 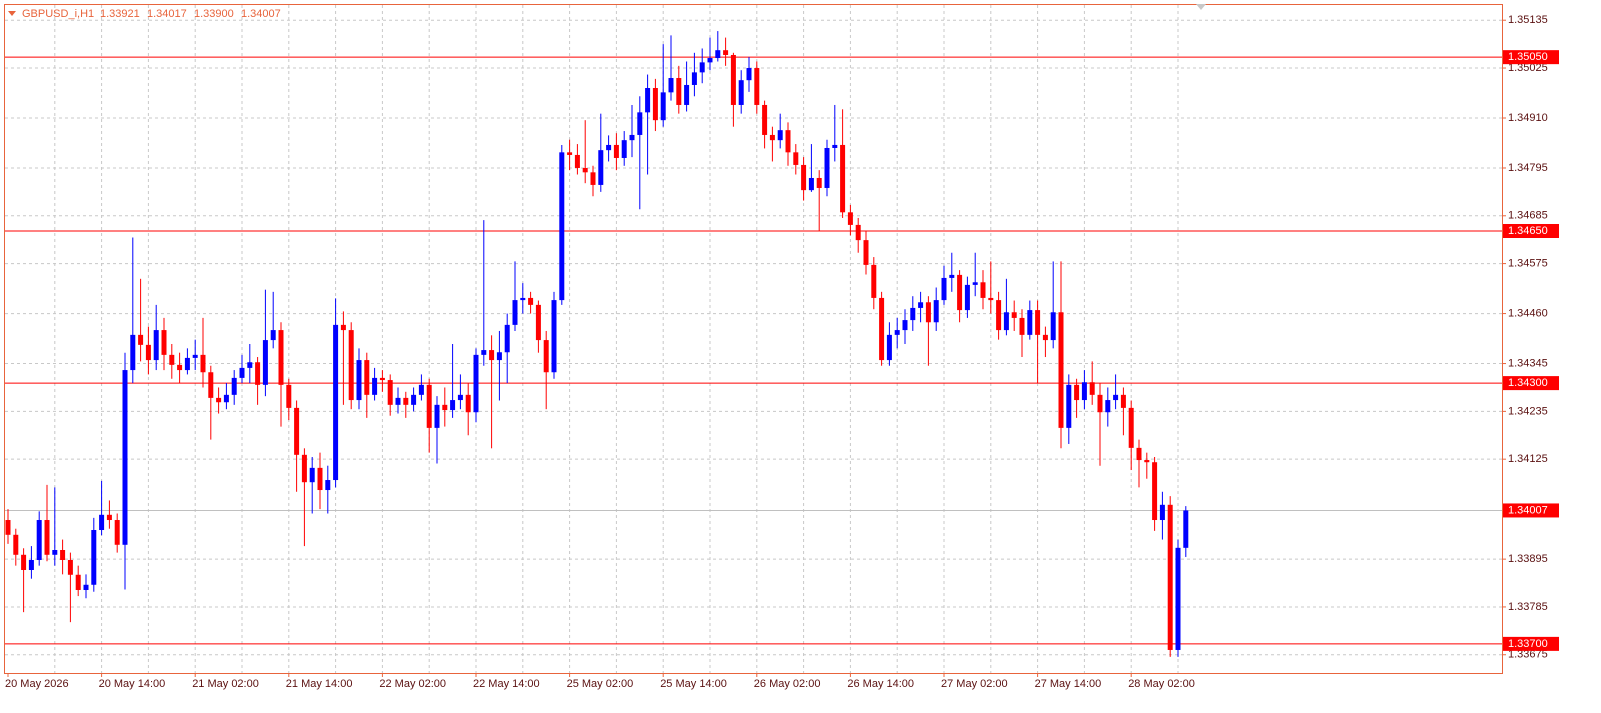 What do you see at coordinates (1528, 313) in the screenshot?
I see `y-tick-label: 1.34460` at bounding box center [1528, 313].